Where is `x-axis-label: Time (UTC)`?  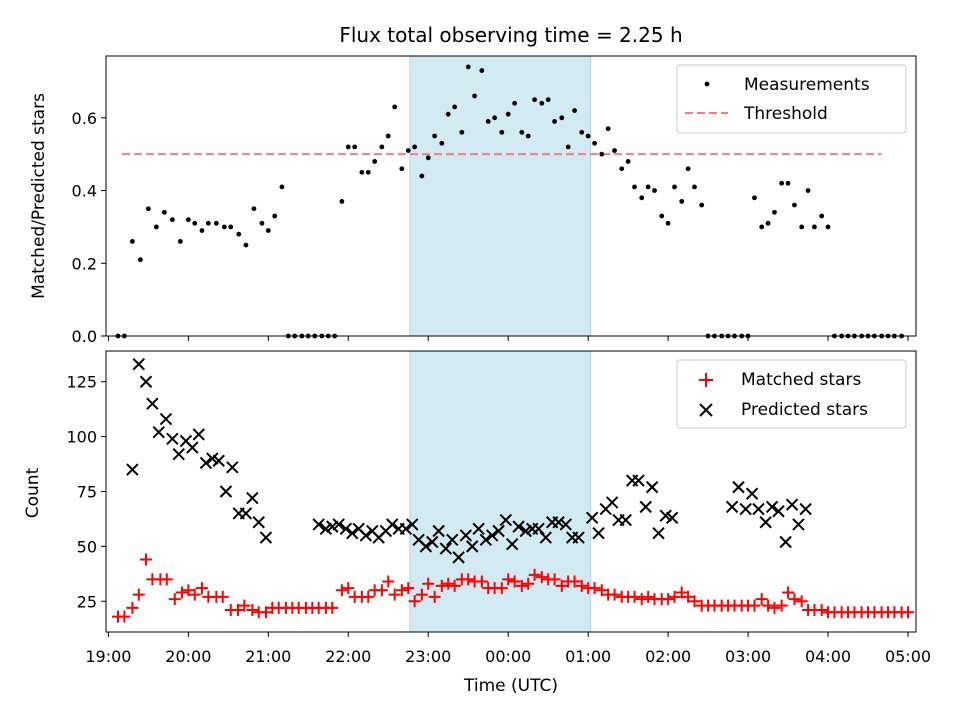
x-axis-label: Time (UTC) is located at coordinates (510, 686).